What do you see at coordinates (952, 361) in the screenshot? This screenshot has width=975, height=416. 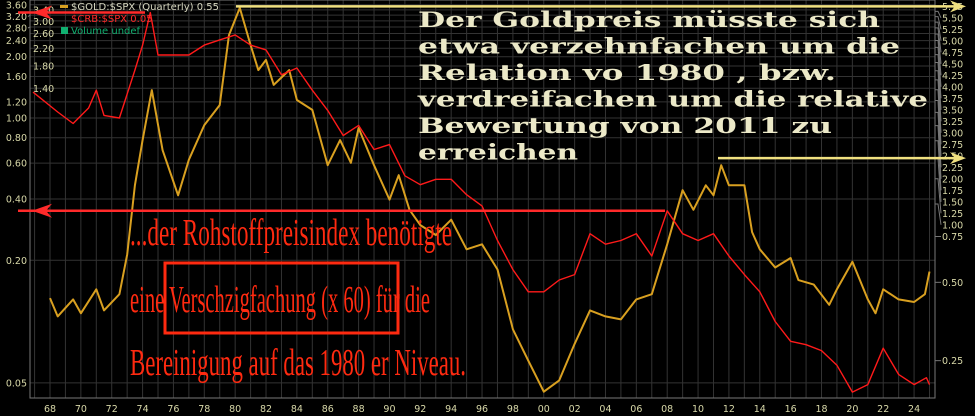 I see `right-tick-label: 0.25` at bounding box center [952, 361].